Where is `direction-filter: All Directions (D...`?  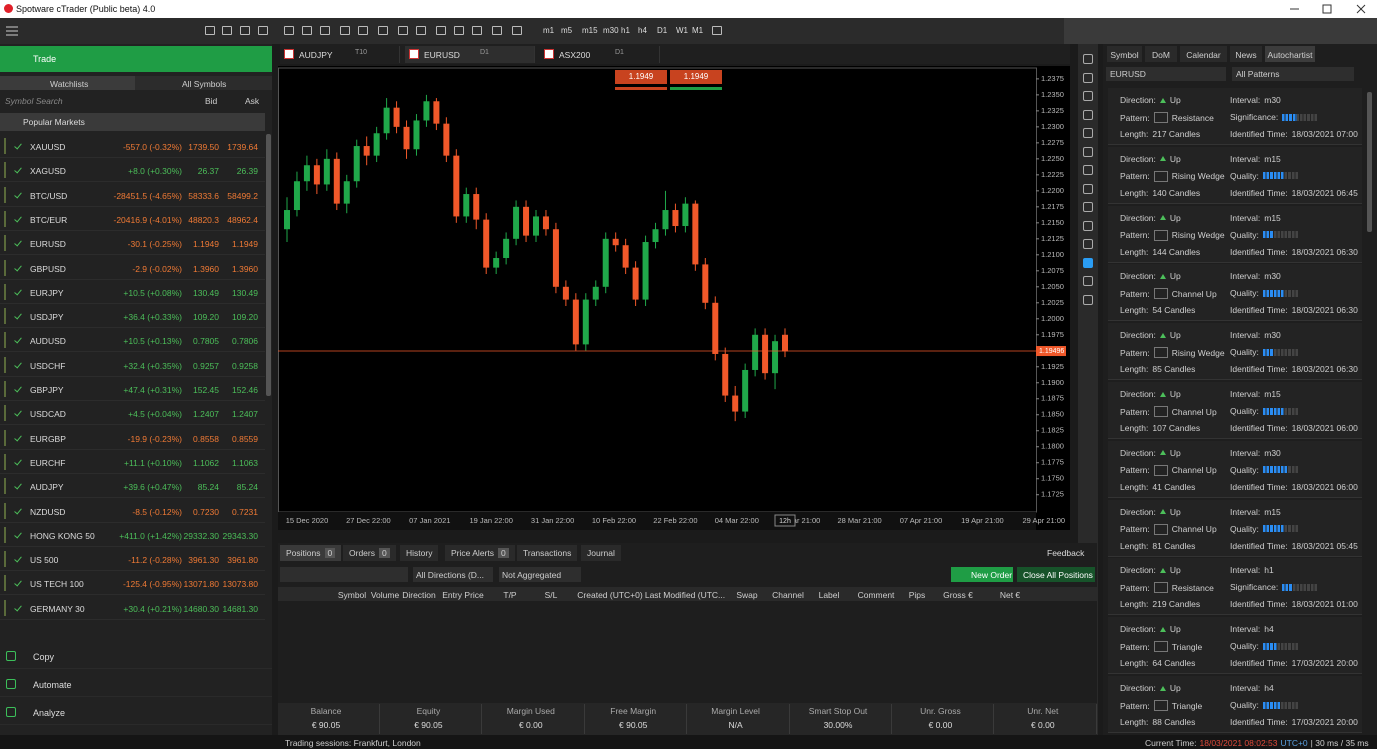
direction-filter: All Directions (D... is located at coordinates (453, 574).